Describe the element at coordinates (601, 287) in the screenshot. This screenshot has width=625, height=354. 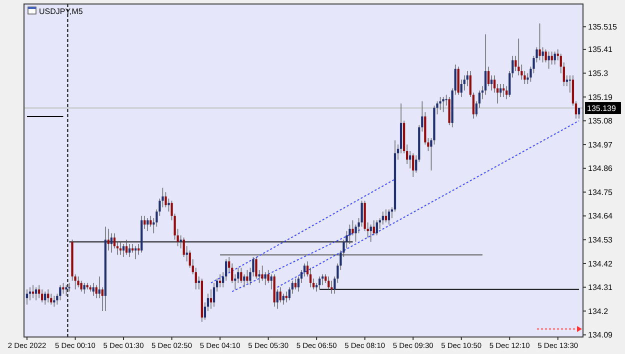
I see `y-tick-label: 134.31` at that location.